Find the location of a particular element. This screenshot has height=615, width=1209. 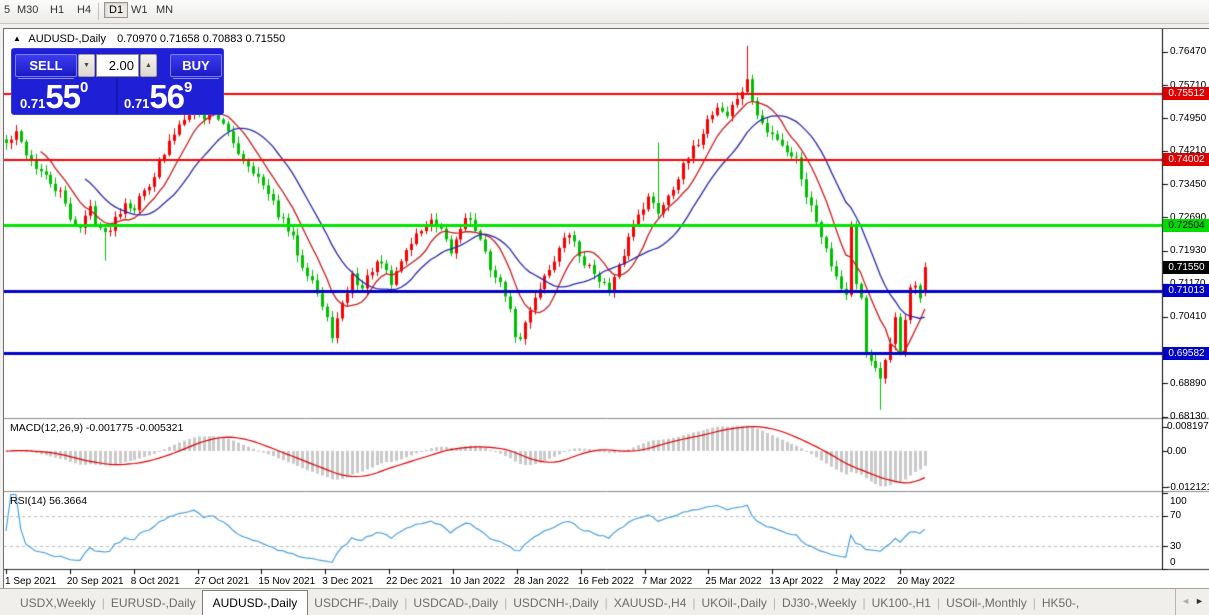

sell-button: SELL is located at coordinates (46, 66).